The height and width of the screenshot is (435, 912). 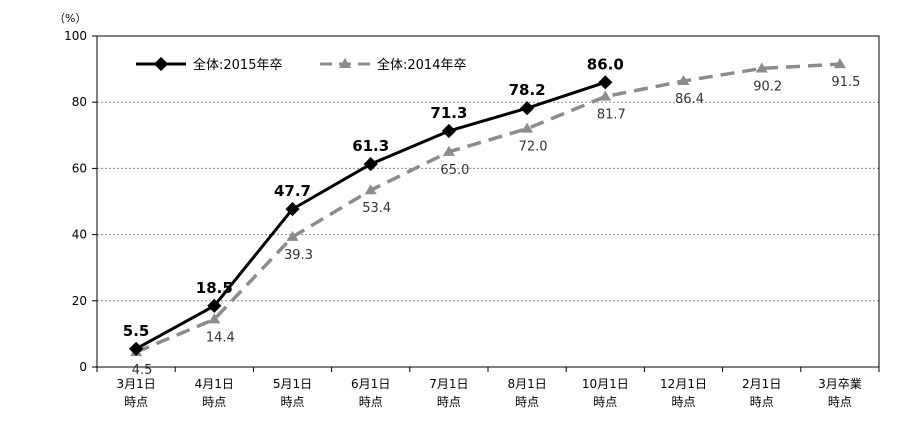 What do you see at coordinates (611, 115) in the screenshot?
I see `data-label-2014: 81.7` at bounding box center [611, 115].